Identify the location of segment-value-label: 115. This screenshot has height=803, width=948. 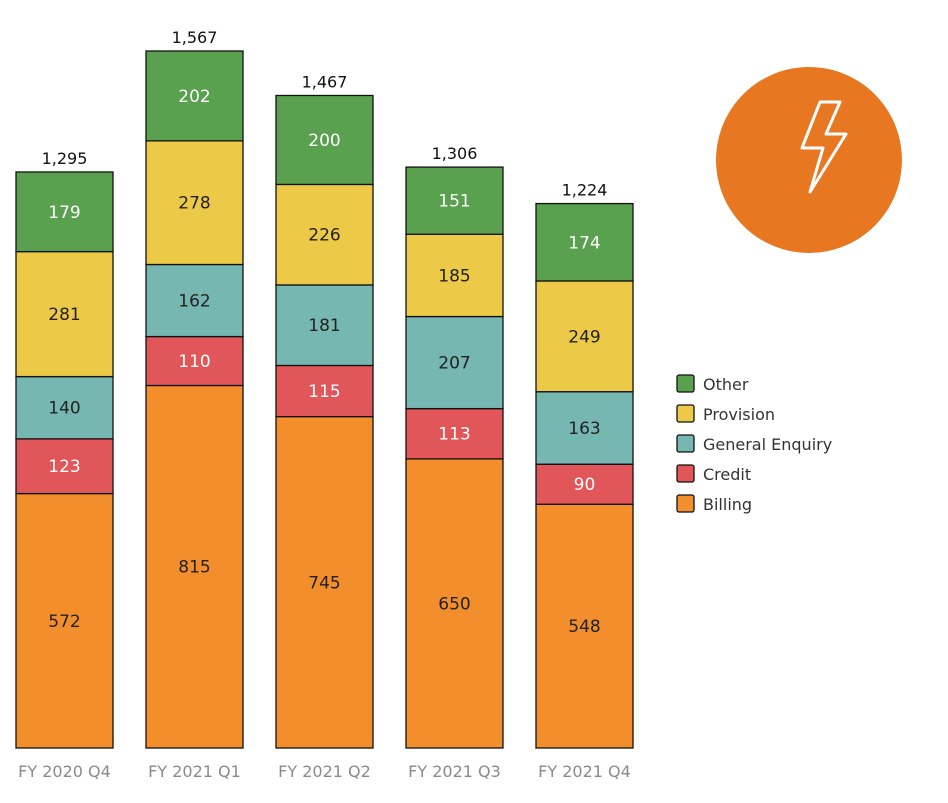
(324, 392).